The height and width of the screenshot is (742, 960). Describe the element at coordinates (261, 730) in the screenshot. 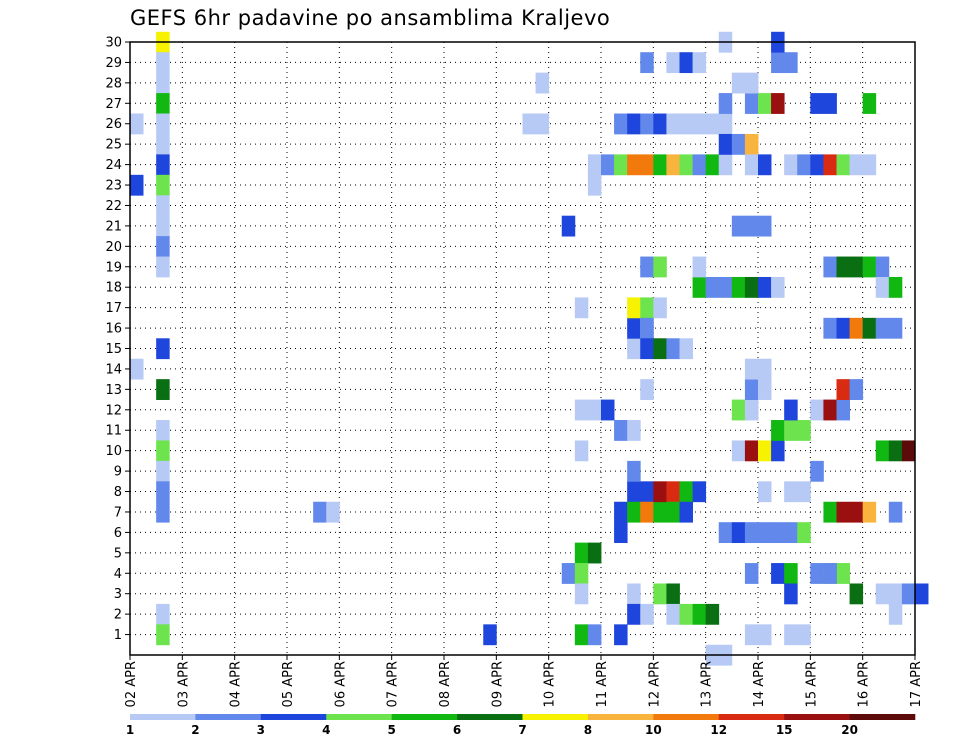

I see `colorbar-label: 3` at that location.